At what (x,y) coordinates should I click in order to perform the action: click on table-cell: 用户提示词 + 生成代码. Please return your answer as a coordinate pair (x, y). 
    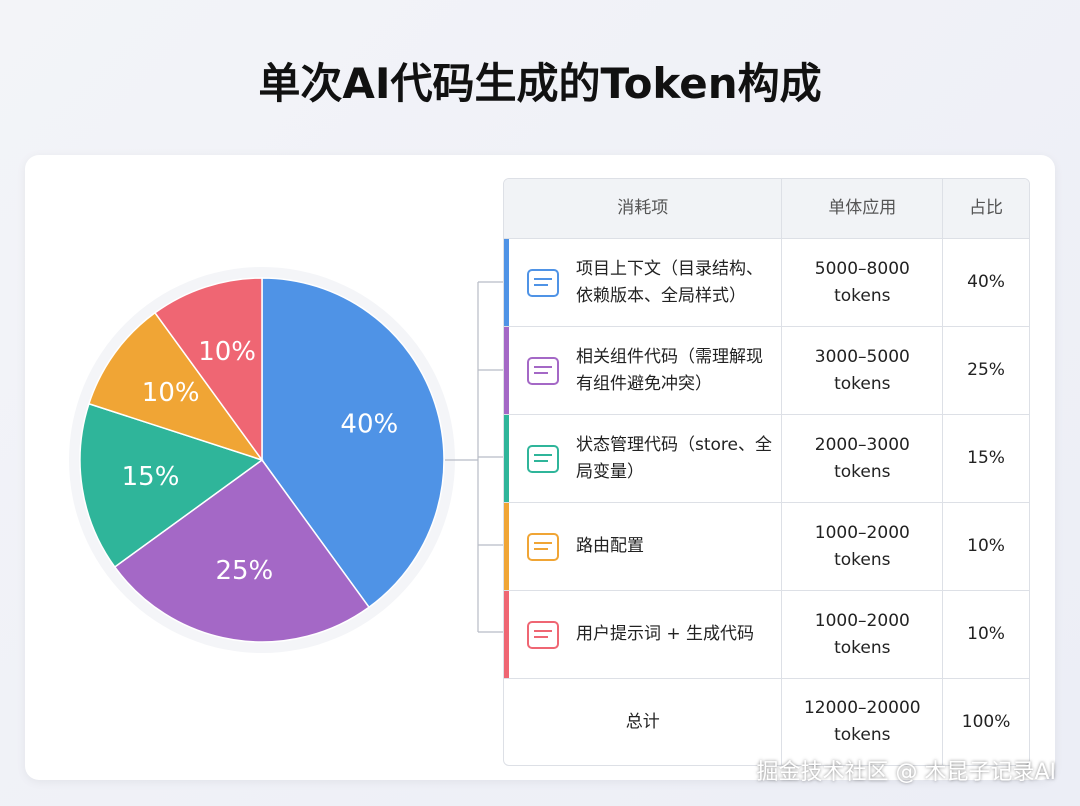
    Looking at the image, I should click on (643, 634).